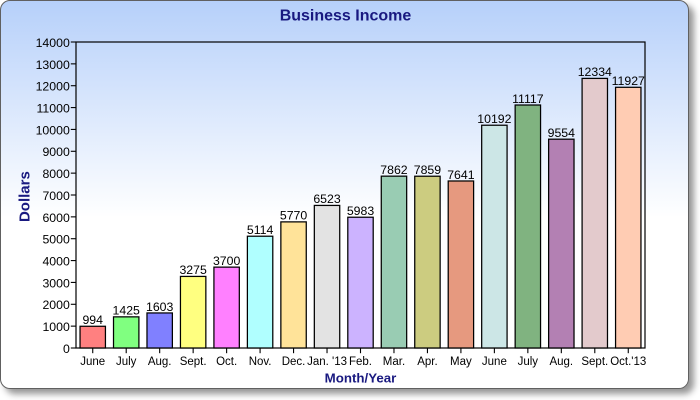  I want to click on svg-text: 7000, so click(56, 196).